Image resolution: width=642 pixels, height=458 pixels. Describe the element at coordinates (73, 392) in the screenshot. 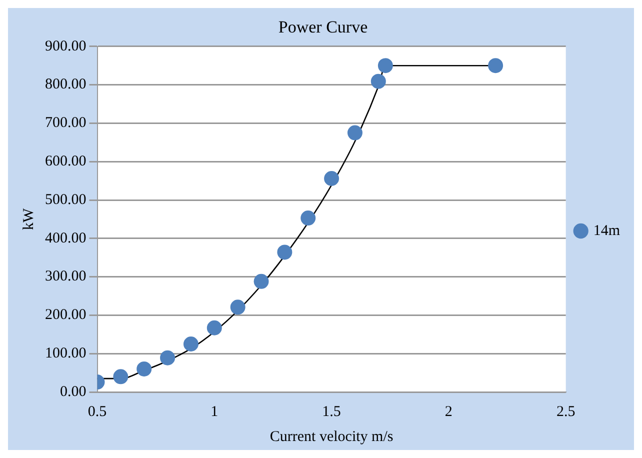

I see `y-tick-label: 0.00` at that location.